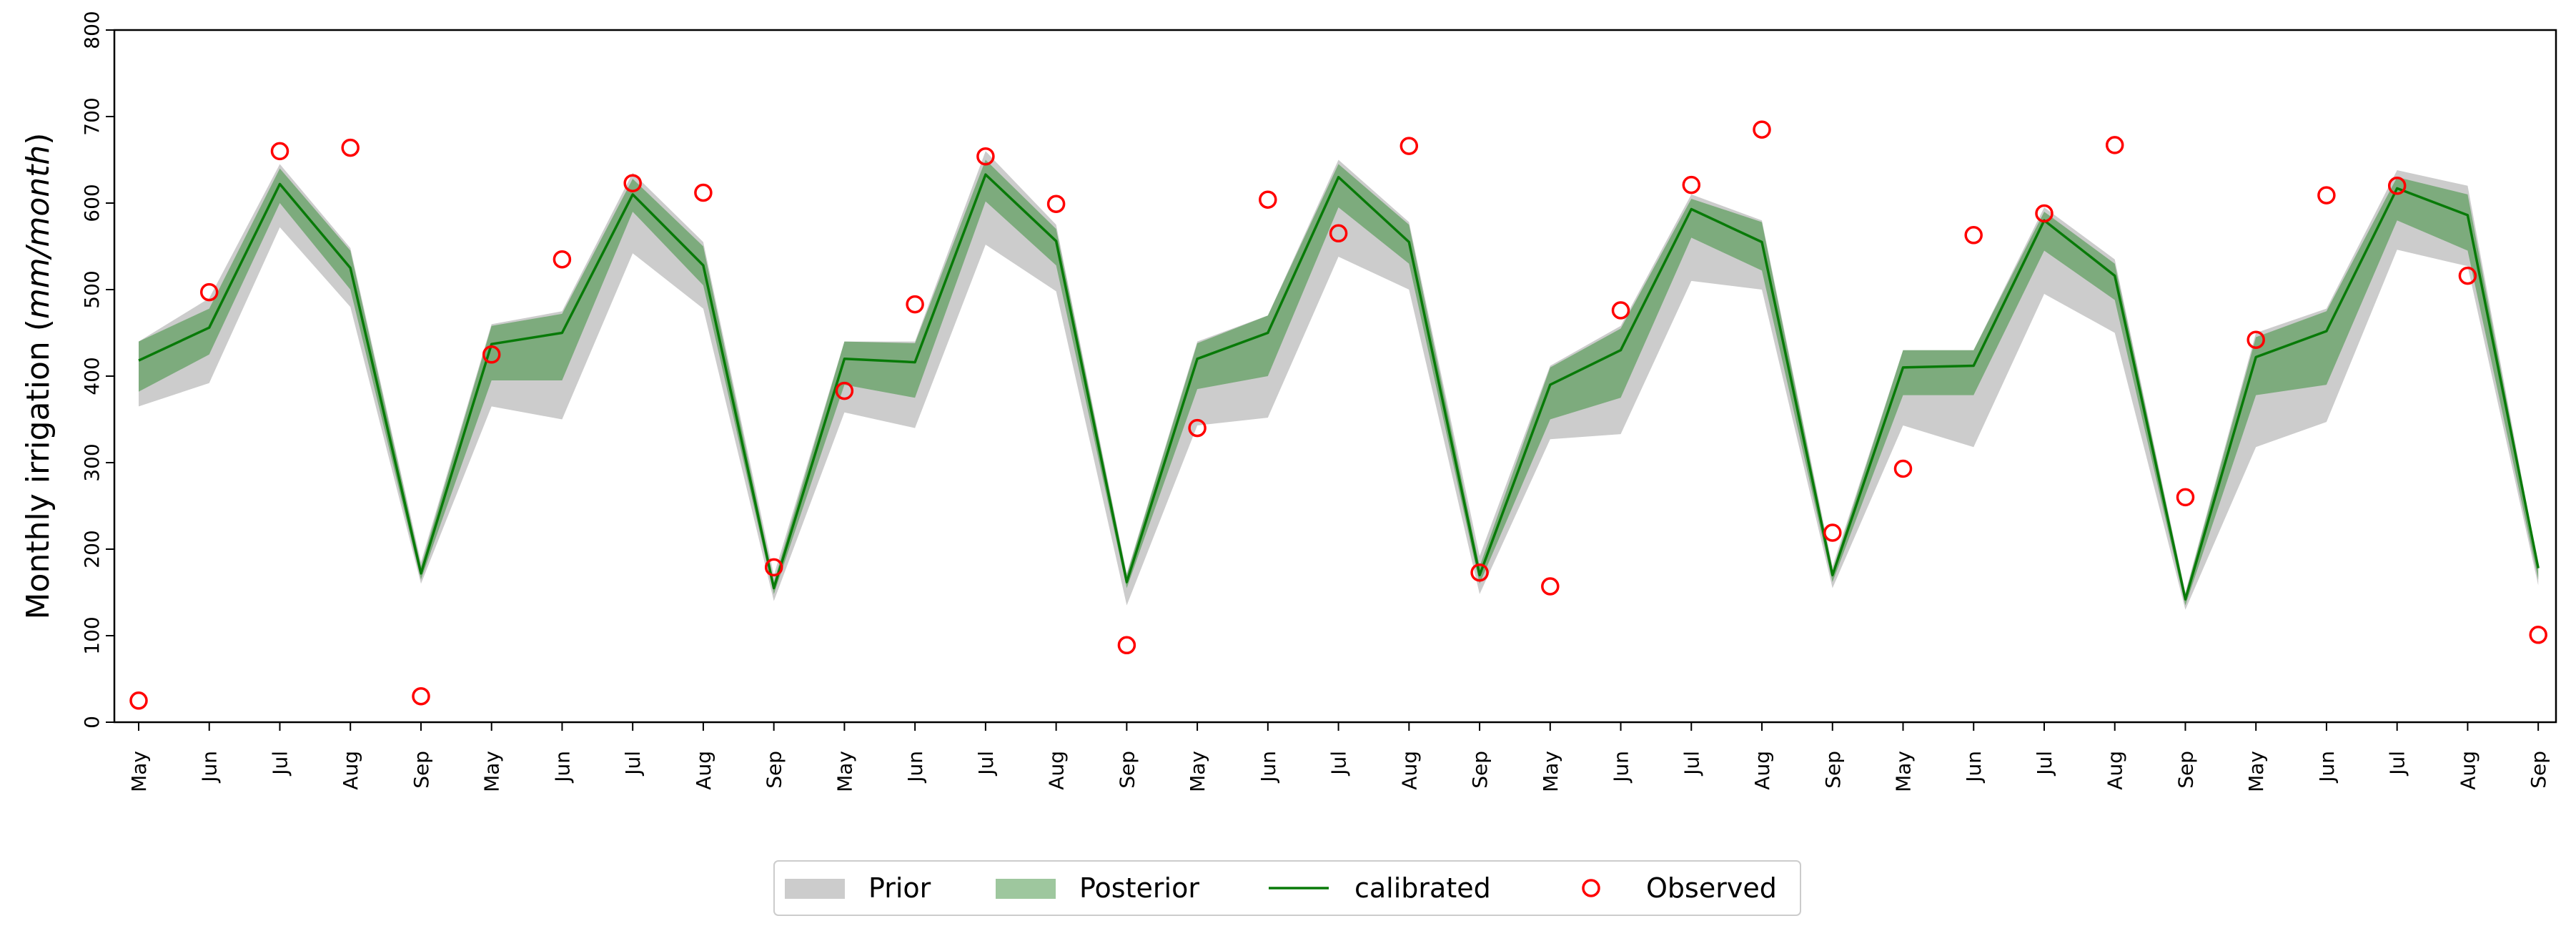 This screenshot has width=2576, height=936. What do you see at coordinates (38, 232) in the screenshot?
I see `y-axis-label-unit: mm/month` at bounding box center [38, 232].